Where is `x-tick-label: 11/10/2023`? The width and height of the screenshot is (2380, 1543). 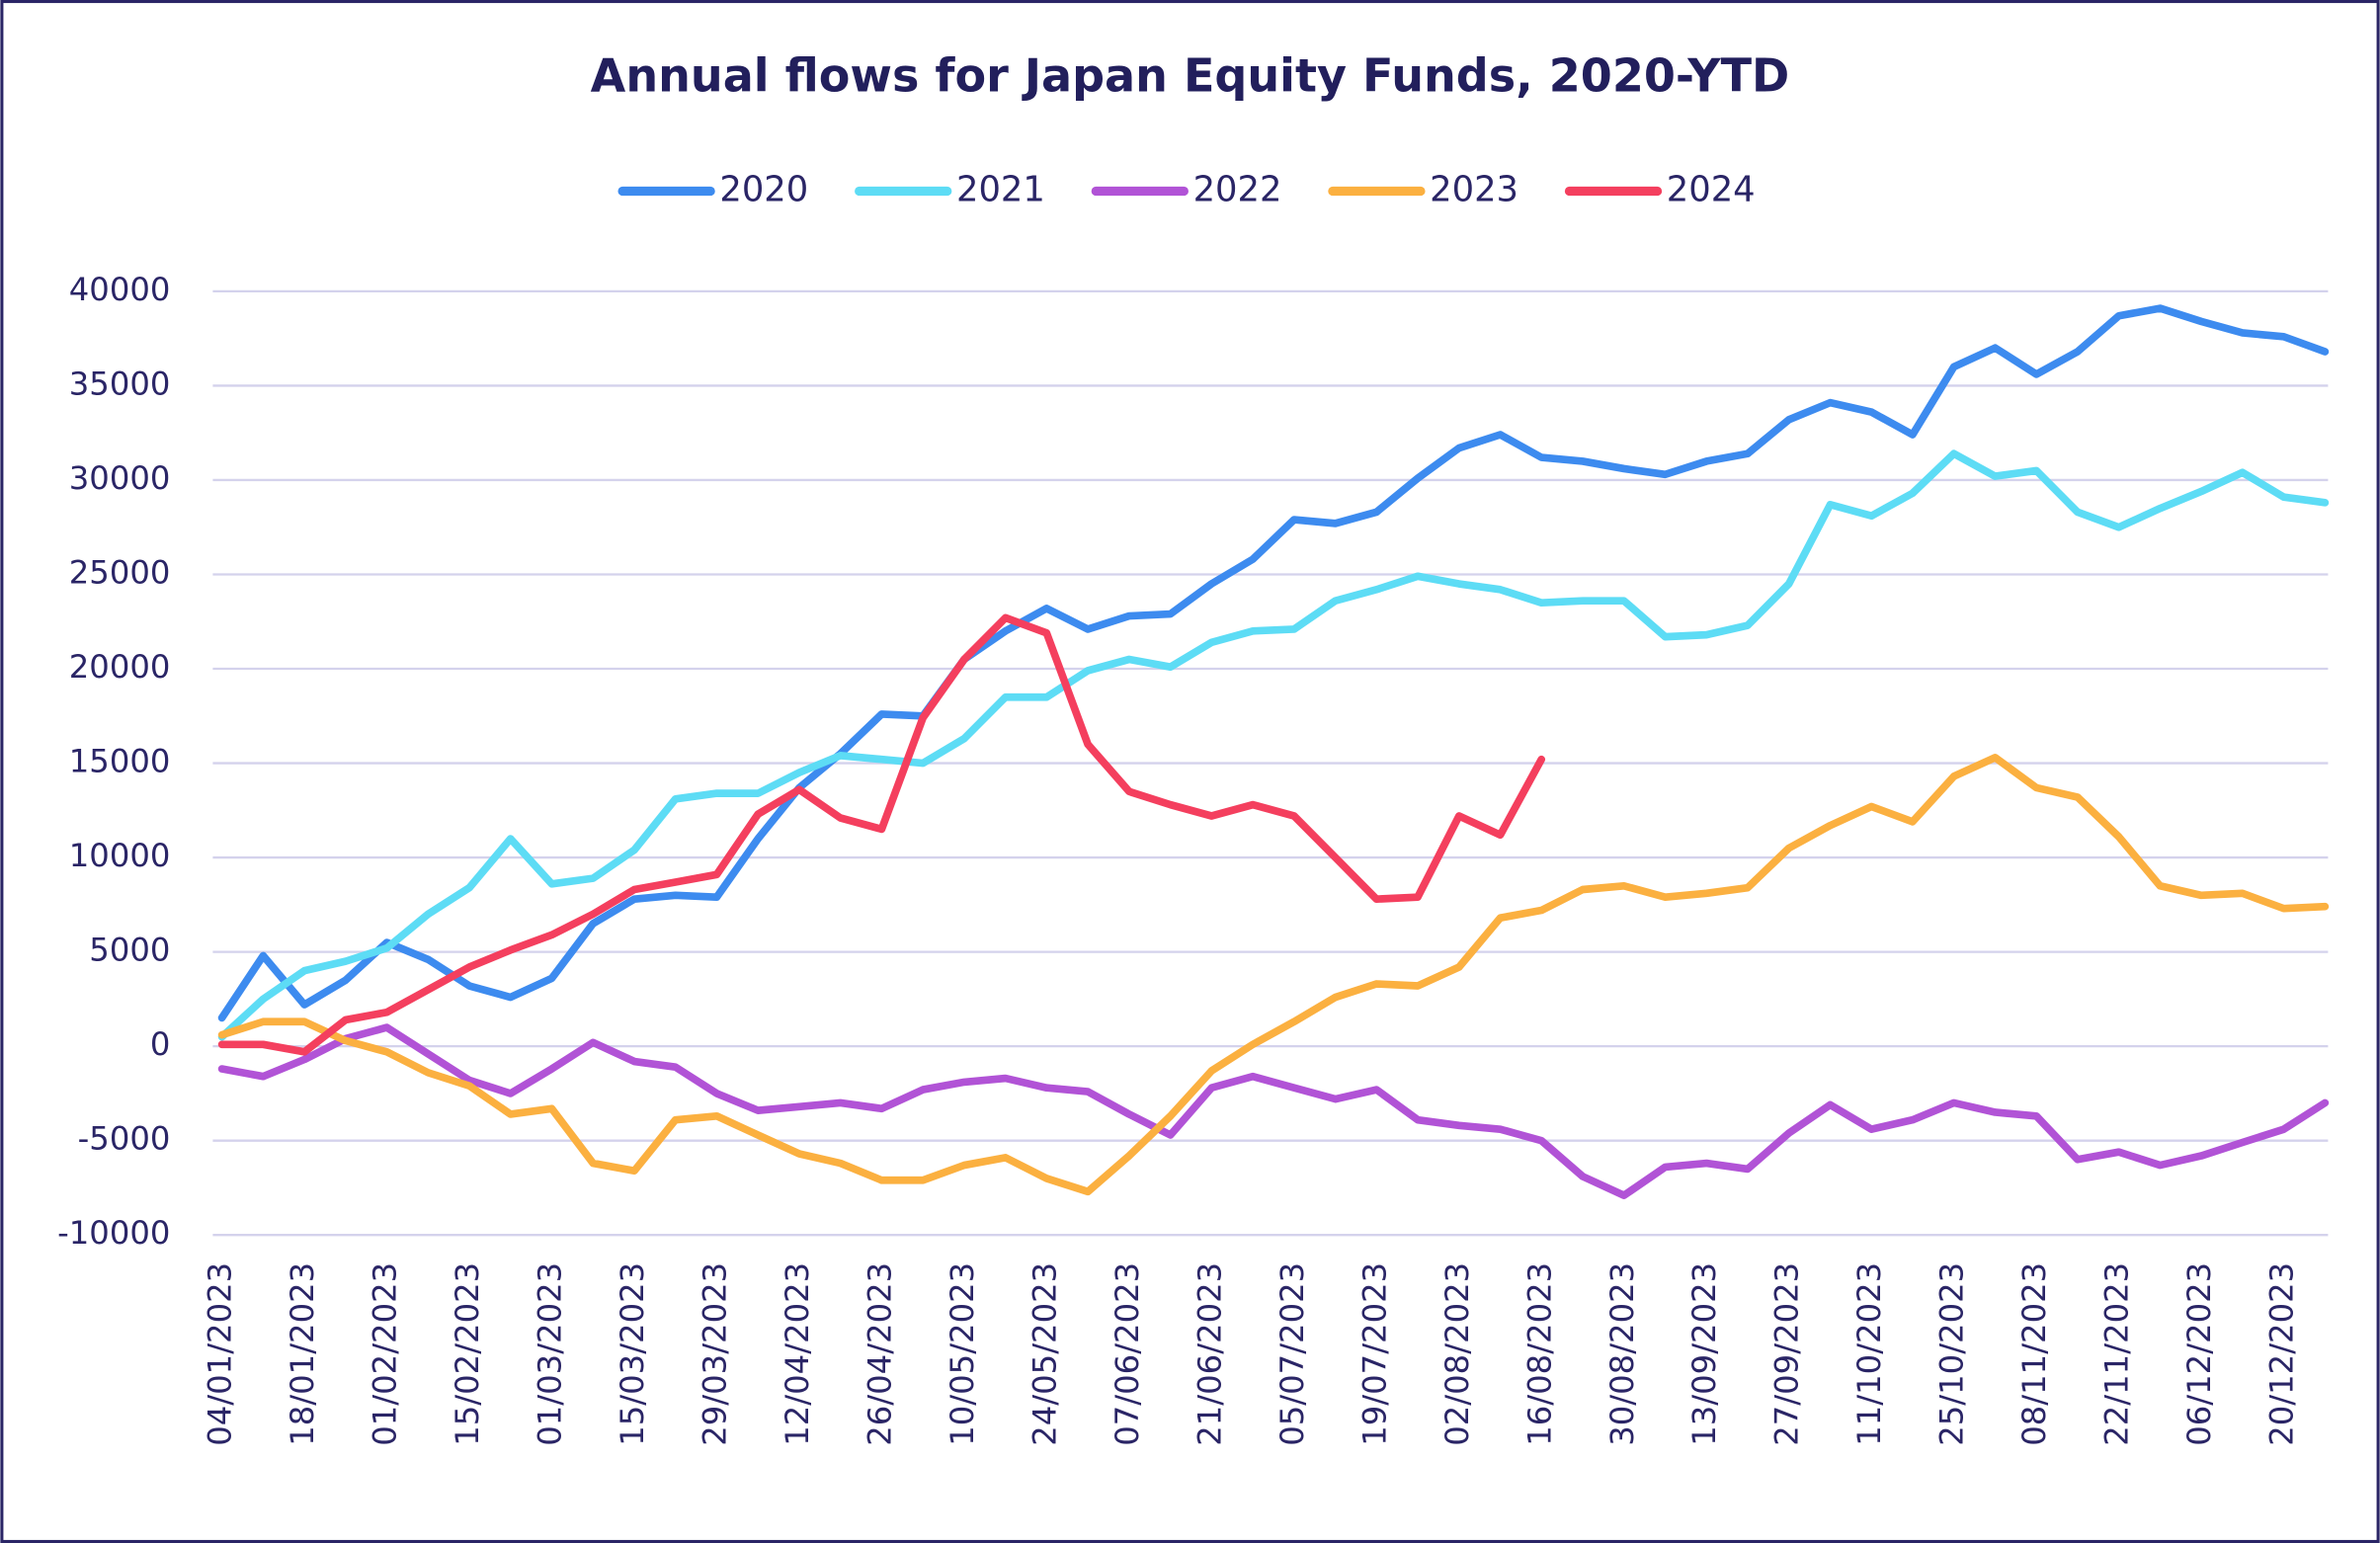 x-tick-label: 11/10/2023 is located at coordinates (1869, 1354).